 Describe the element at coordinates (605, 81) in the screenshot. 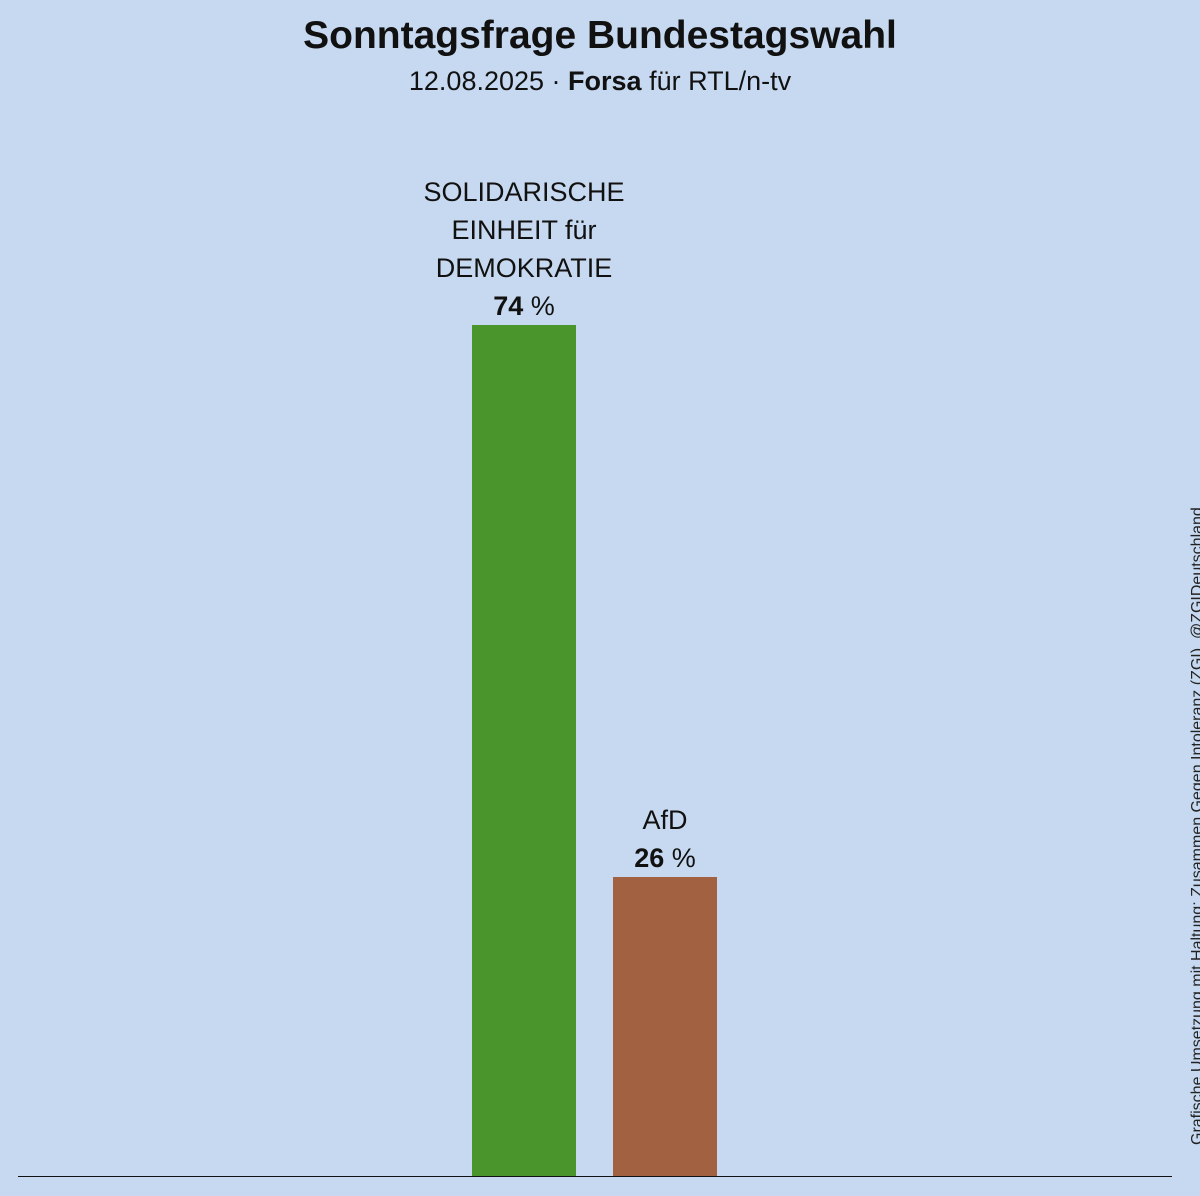

I see `poll-institute: Forsa` at that location.